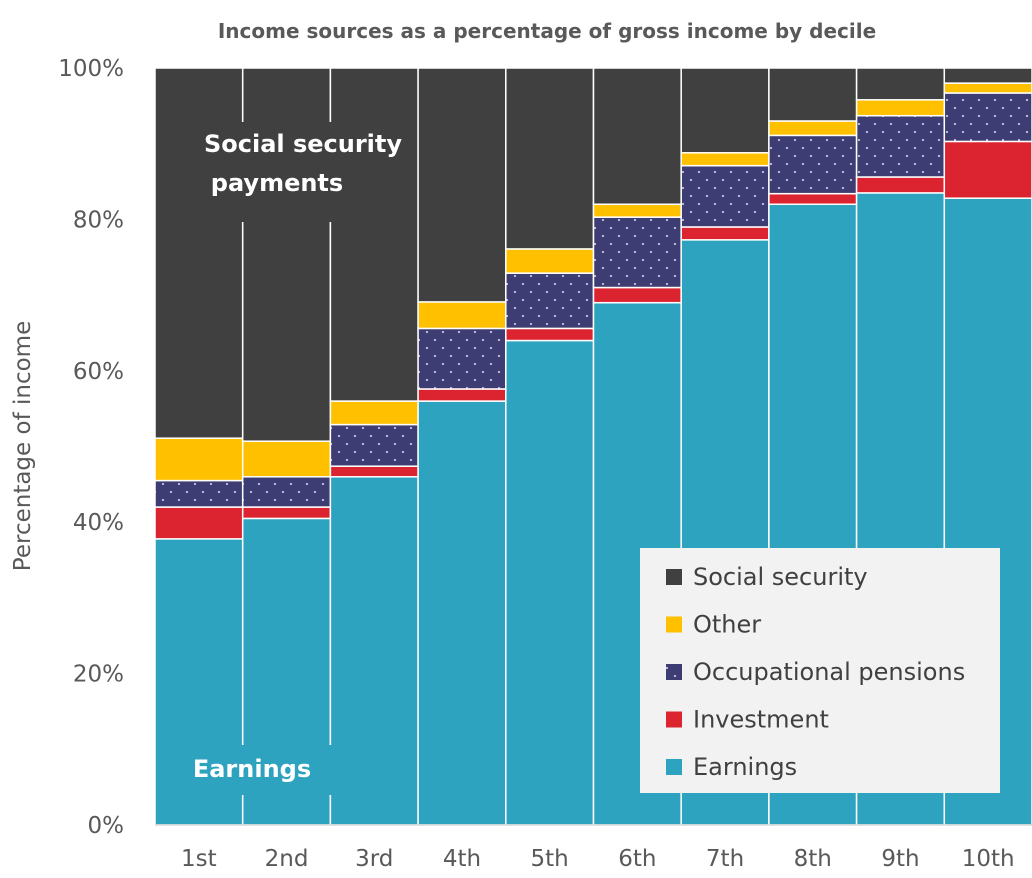 The image size is (1032, 878). What do you see at coordinates (98, 220) in the screenshot?
I see `y-tick-label: 80%` at bounding box center [98, 220].